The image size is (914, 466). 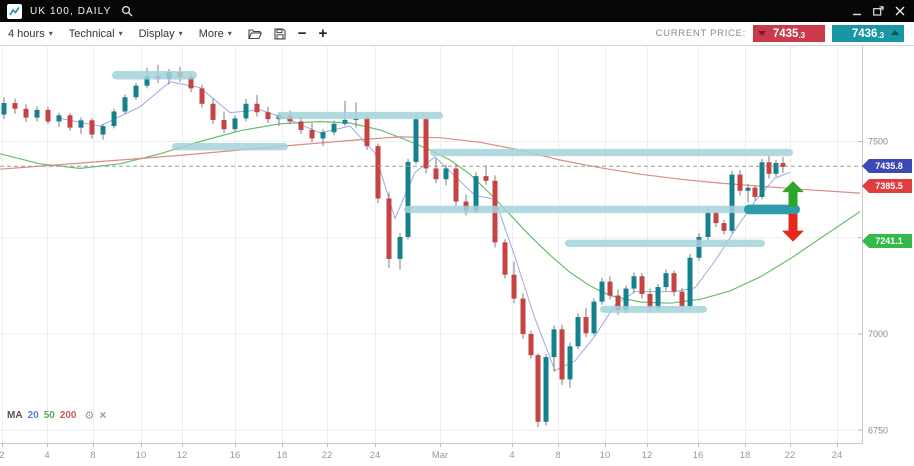 What do you see at coordinates (864, 33) in the screenshot?
I see `buy-price-value: 7436` at bounding box center [864, 33].